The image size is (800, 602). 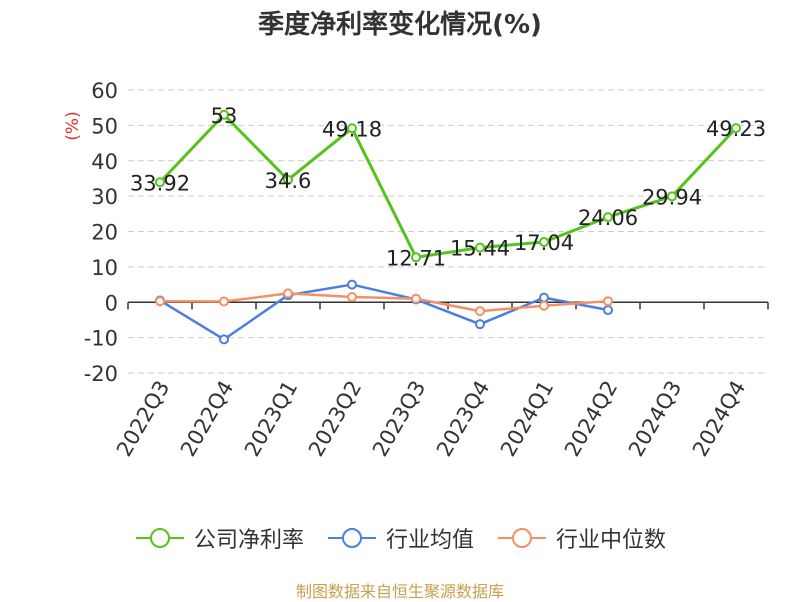 I want to click on x-tick-label: 2024Q4, so click(x=719, y=419).